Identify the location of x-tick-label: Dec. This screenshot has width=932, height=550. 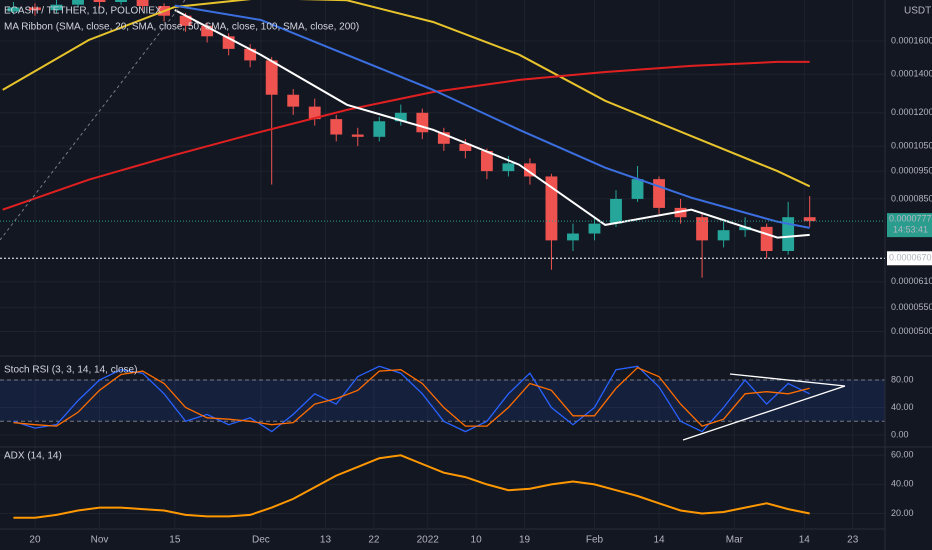
(261, 540).